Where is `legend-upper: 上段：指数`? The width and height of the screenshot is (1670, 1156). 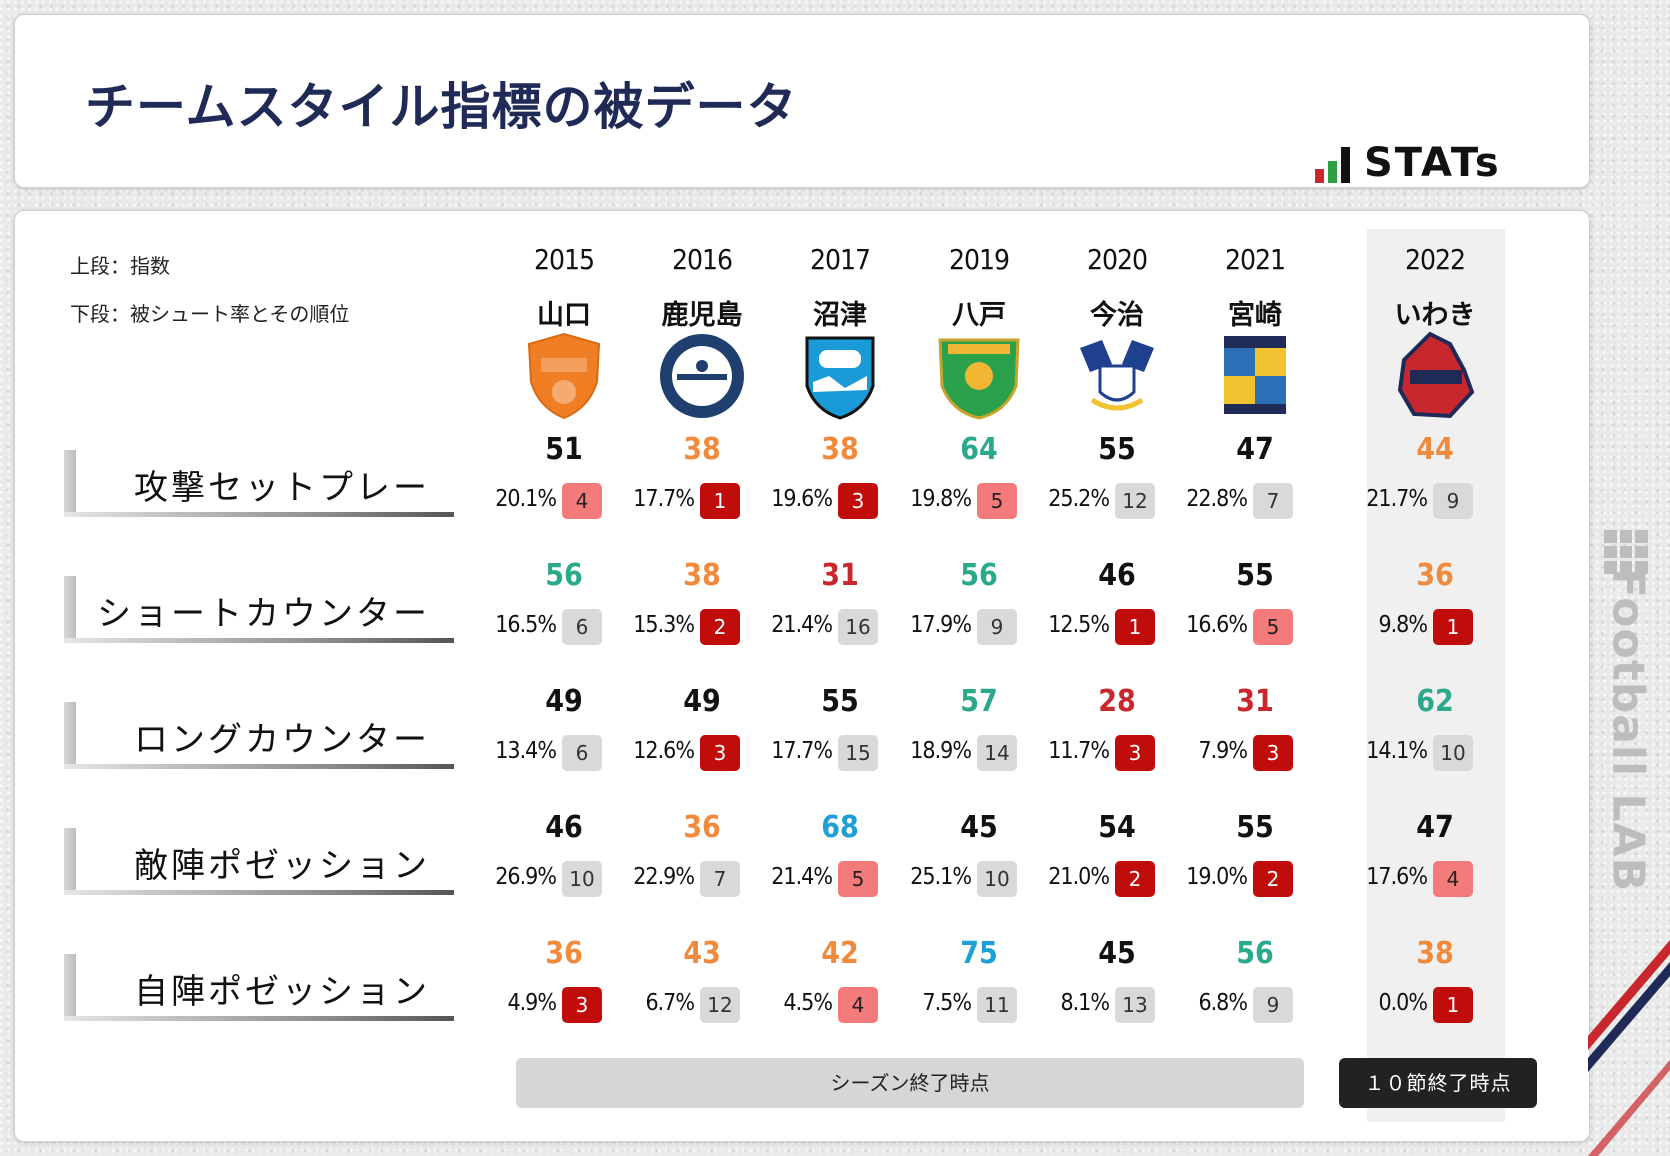
legend-upper: 上段：指数 is located at coordinates (120, 266).